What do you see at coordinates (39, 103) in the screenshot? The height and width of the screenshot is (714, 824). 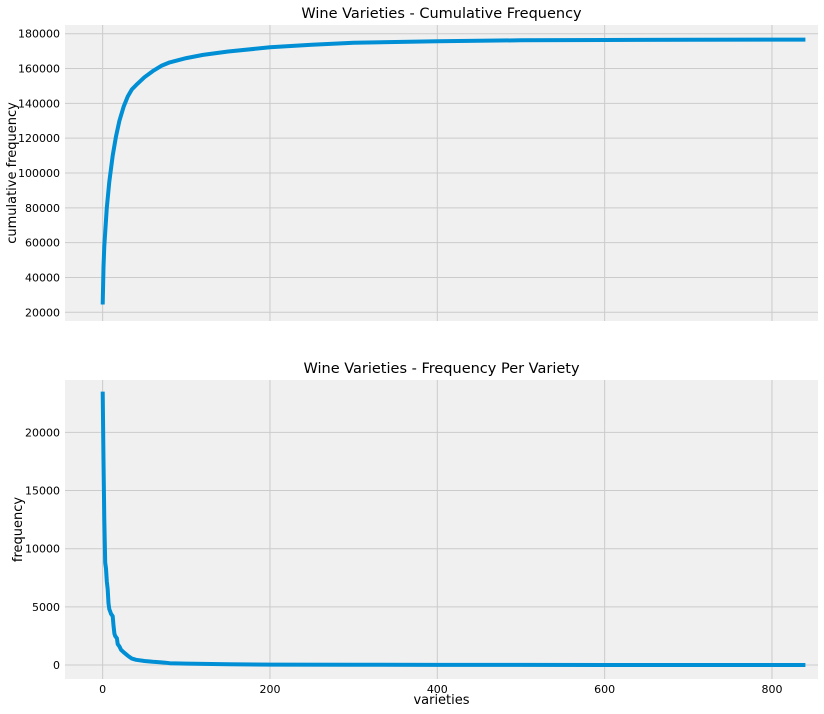 I see `chart1-y-tick-label: 140000` at bounding box center [39, 103].